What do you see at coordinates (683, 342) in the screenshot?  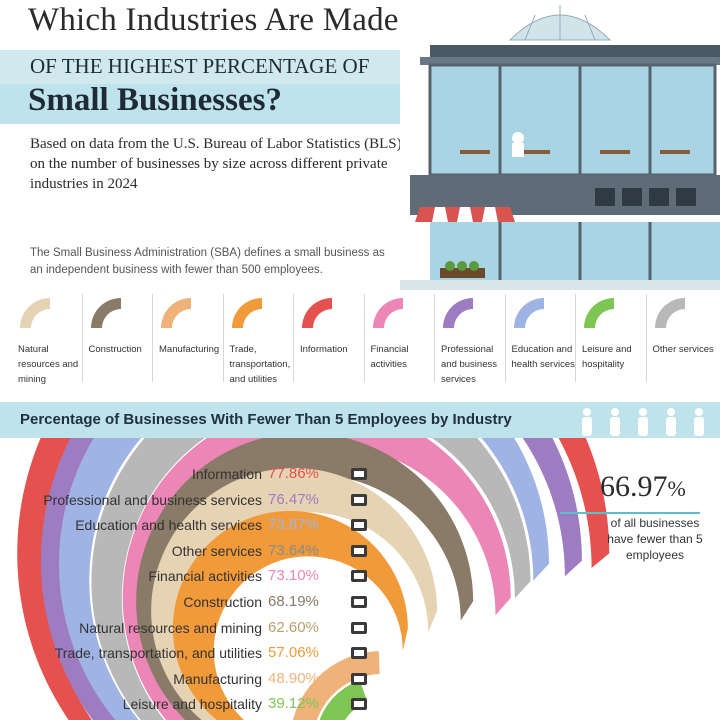 I see `legend-item: Other services` at bounding box center [683, 342].